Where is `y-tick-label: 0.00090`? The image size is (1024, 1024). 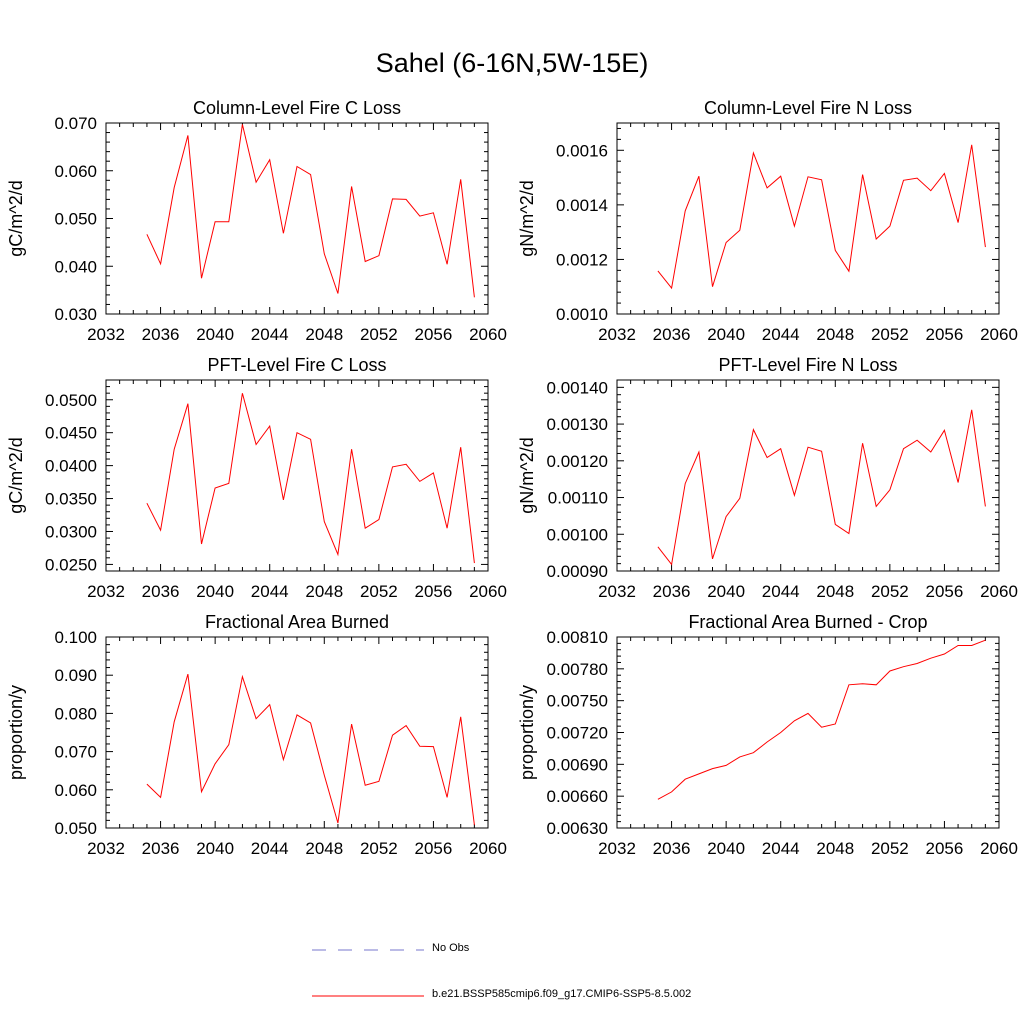 y-tick-label: 0.00090 is located at coordinates (577, 571).